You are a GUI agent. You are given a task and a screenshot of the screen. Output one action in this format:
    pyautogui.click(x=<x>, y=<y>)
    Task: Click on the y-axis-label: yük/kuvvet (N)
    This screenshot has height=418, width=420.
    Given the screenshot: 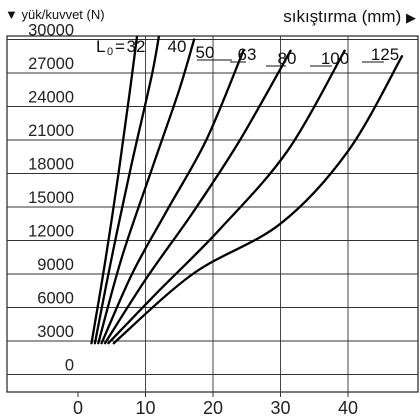 What is the action you would take?
    pyautogui.click(x=63, y=14)
    